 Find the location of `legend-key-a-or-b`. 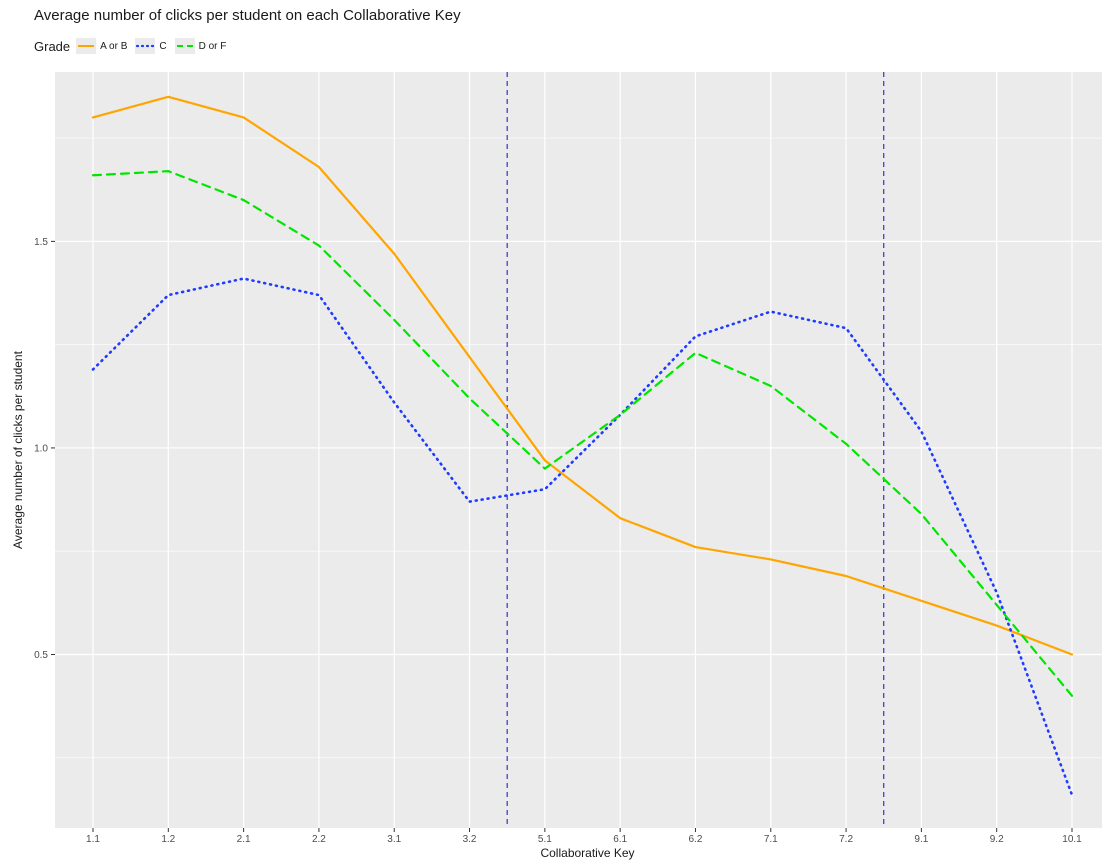

legend-key-a-or-b is located at coordinates (86, 46).